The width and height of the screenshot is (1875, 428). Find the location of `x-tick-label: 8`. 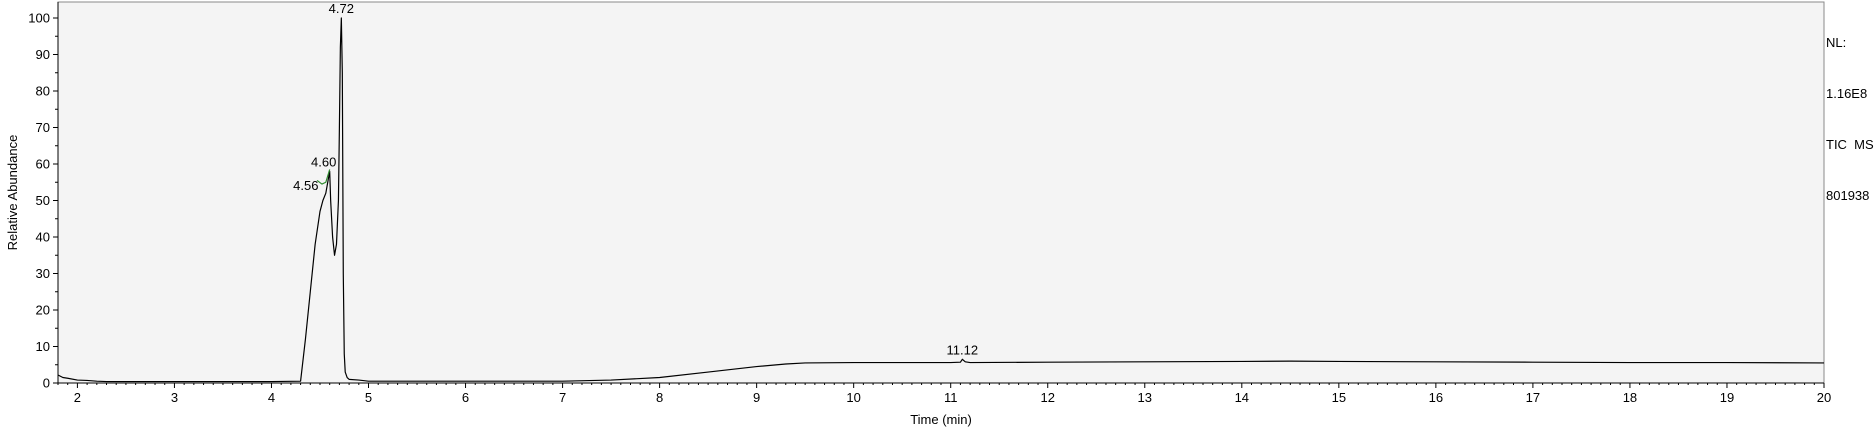

x-tick-label: 8 is located at coordinates (659, 397).